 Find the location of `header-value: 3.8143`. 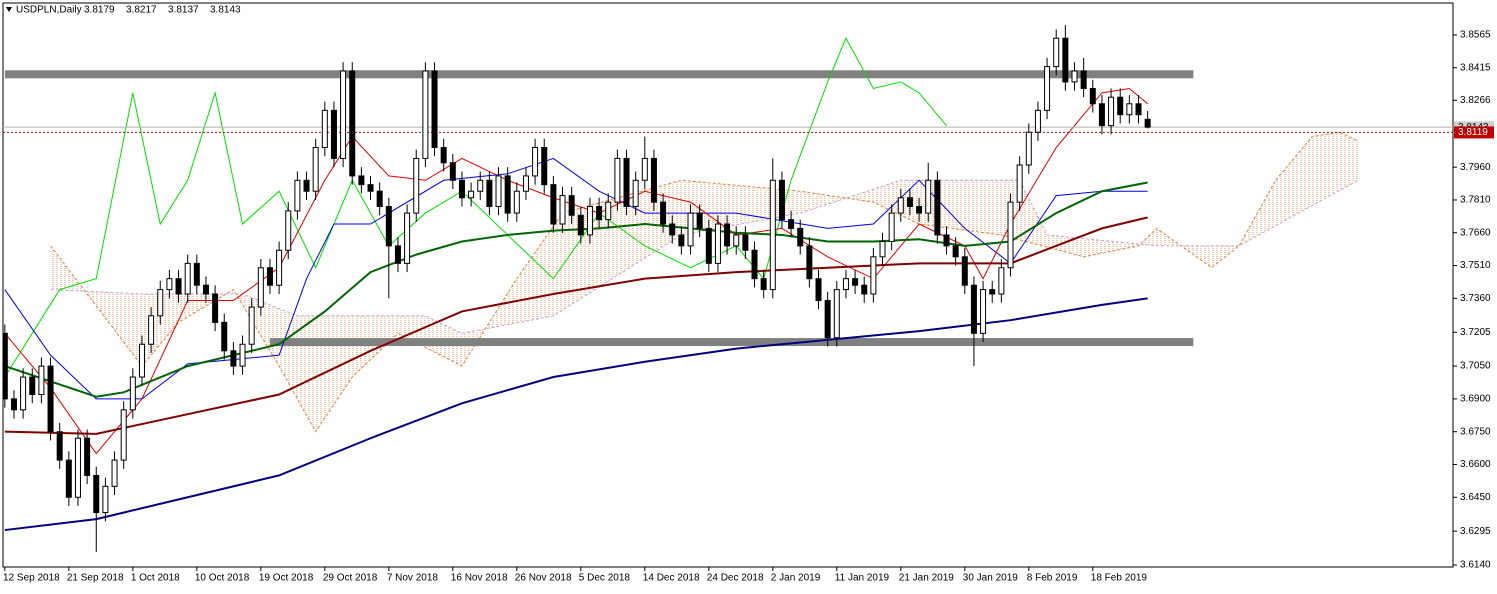

header-value: 3.8143 is located at coordinates (225, 10).